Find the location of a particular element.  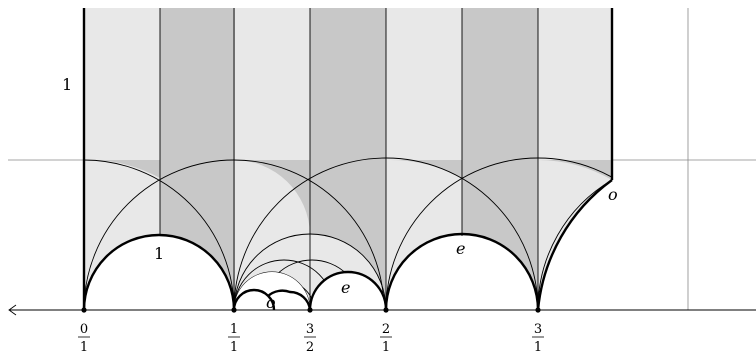

tick-label: 0 1 is located at coordinates (84, 338).